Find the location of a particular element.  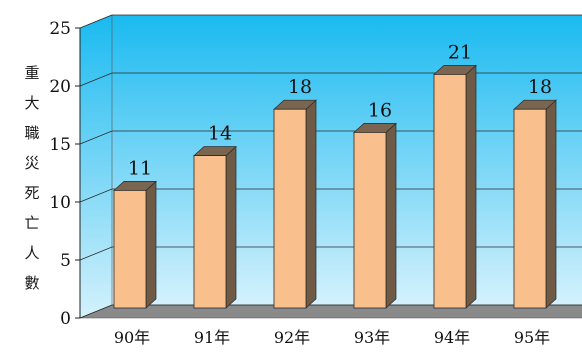

y-axis-label: 重大職災死亡人數 is located at coordinates (32, 178).